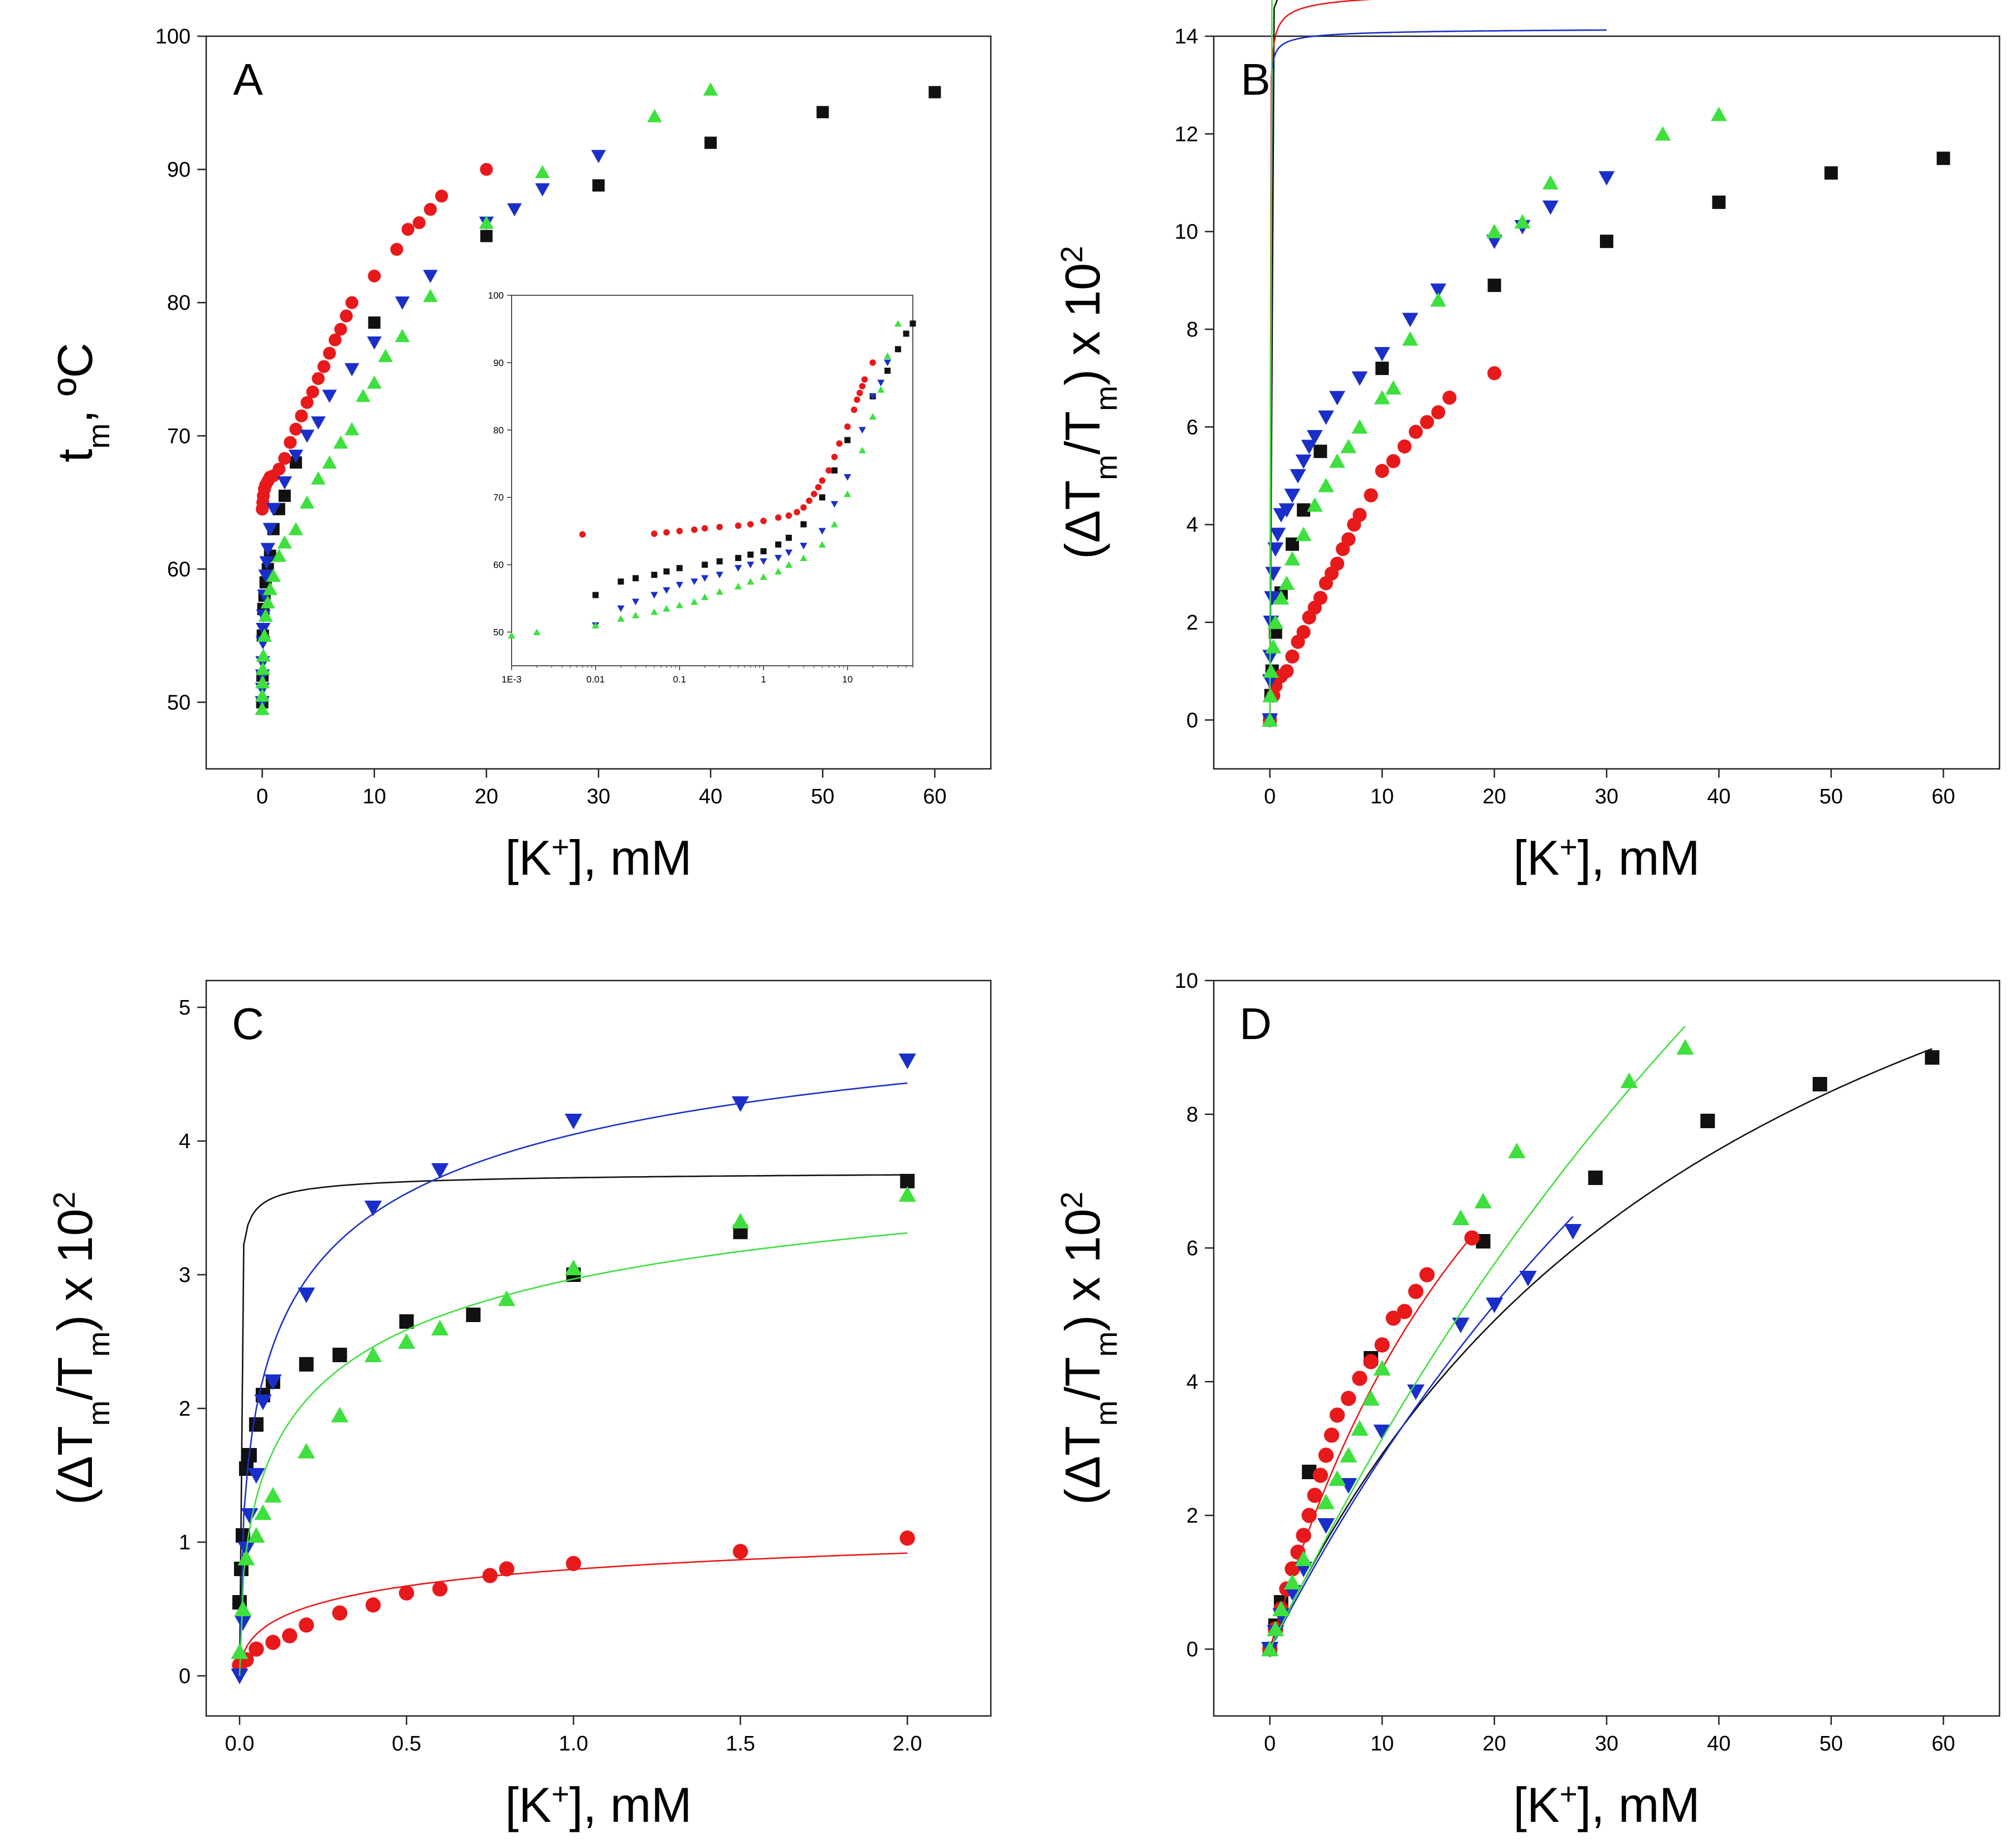  I want to click on y-axis-label-part: m, so click(98, 436).